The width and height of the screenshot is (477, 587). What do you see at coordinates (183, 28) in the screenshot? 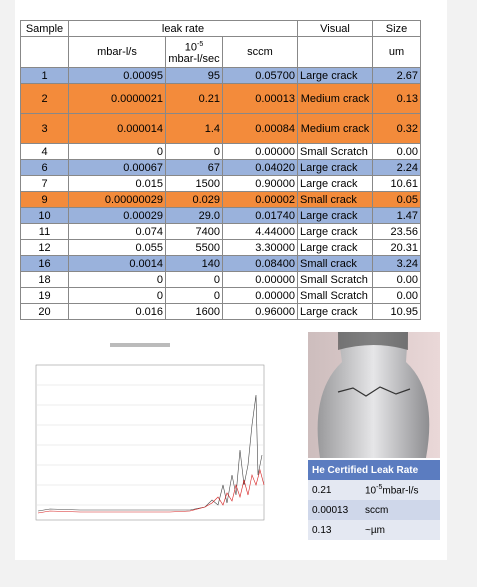
I see `header-cell: leak rate` at bounding box center [183, 28].